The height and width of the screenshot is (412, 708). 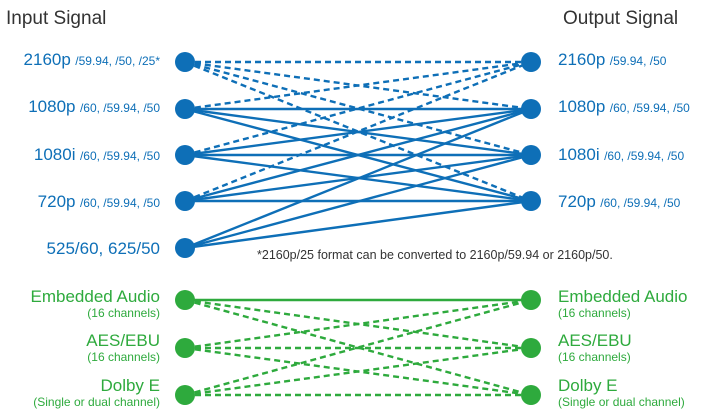 I want to click on output-video-1080p: 1080p /60, /59.94, /50, so click(x=624, y=106).